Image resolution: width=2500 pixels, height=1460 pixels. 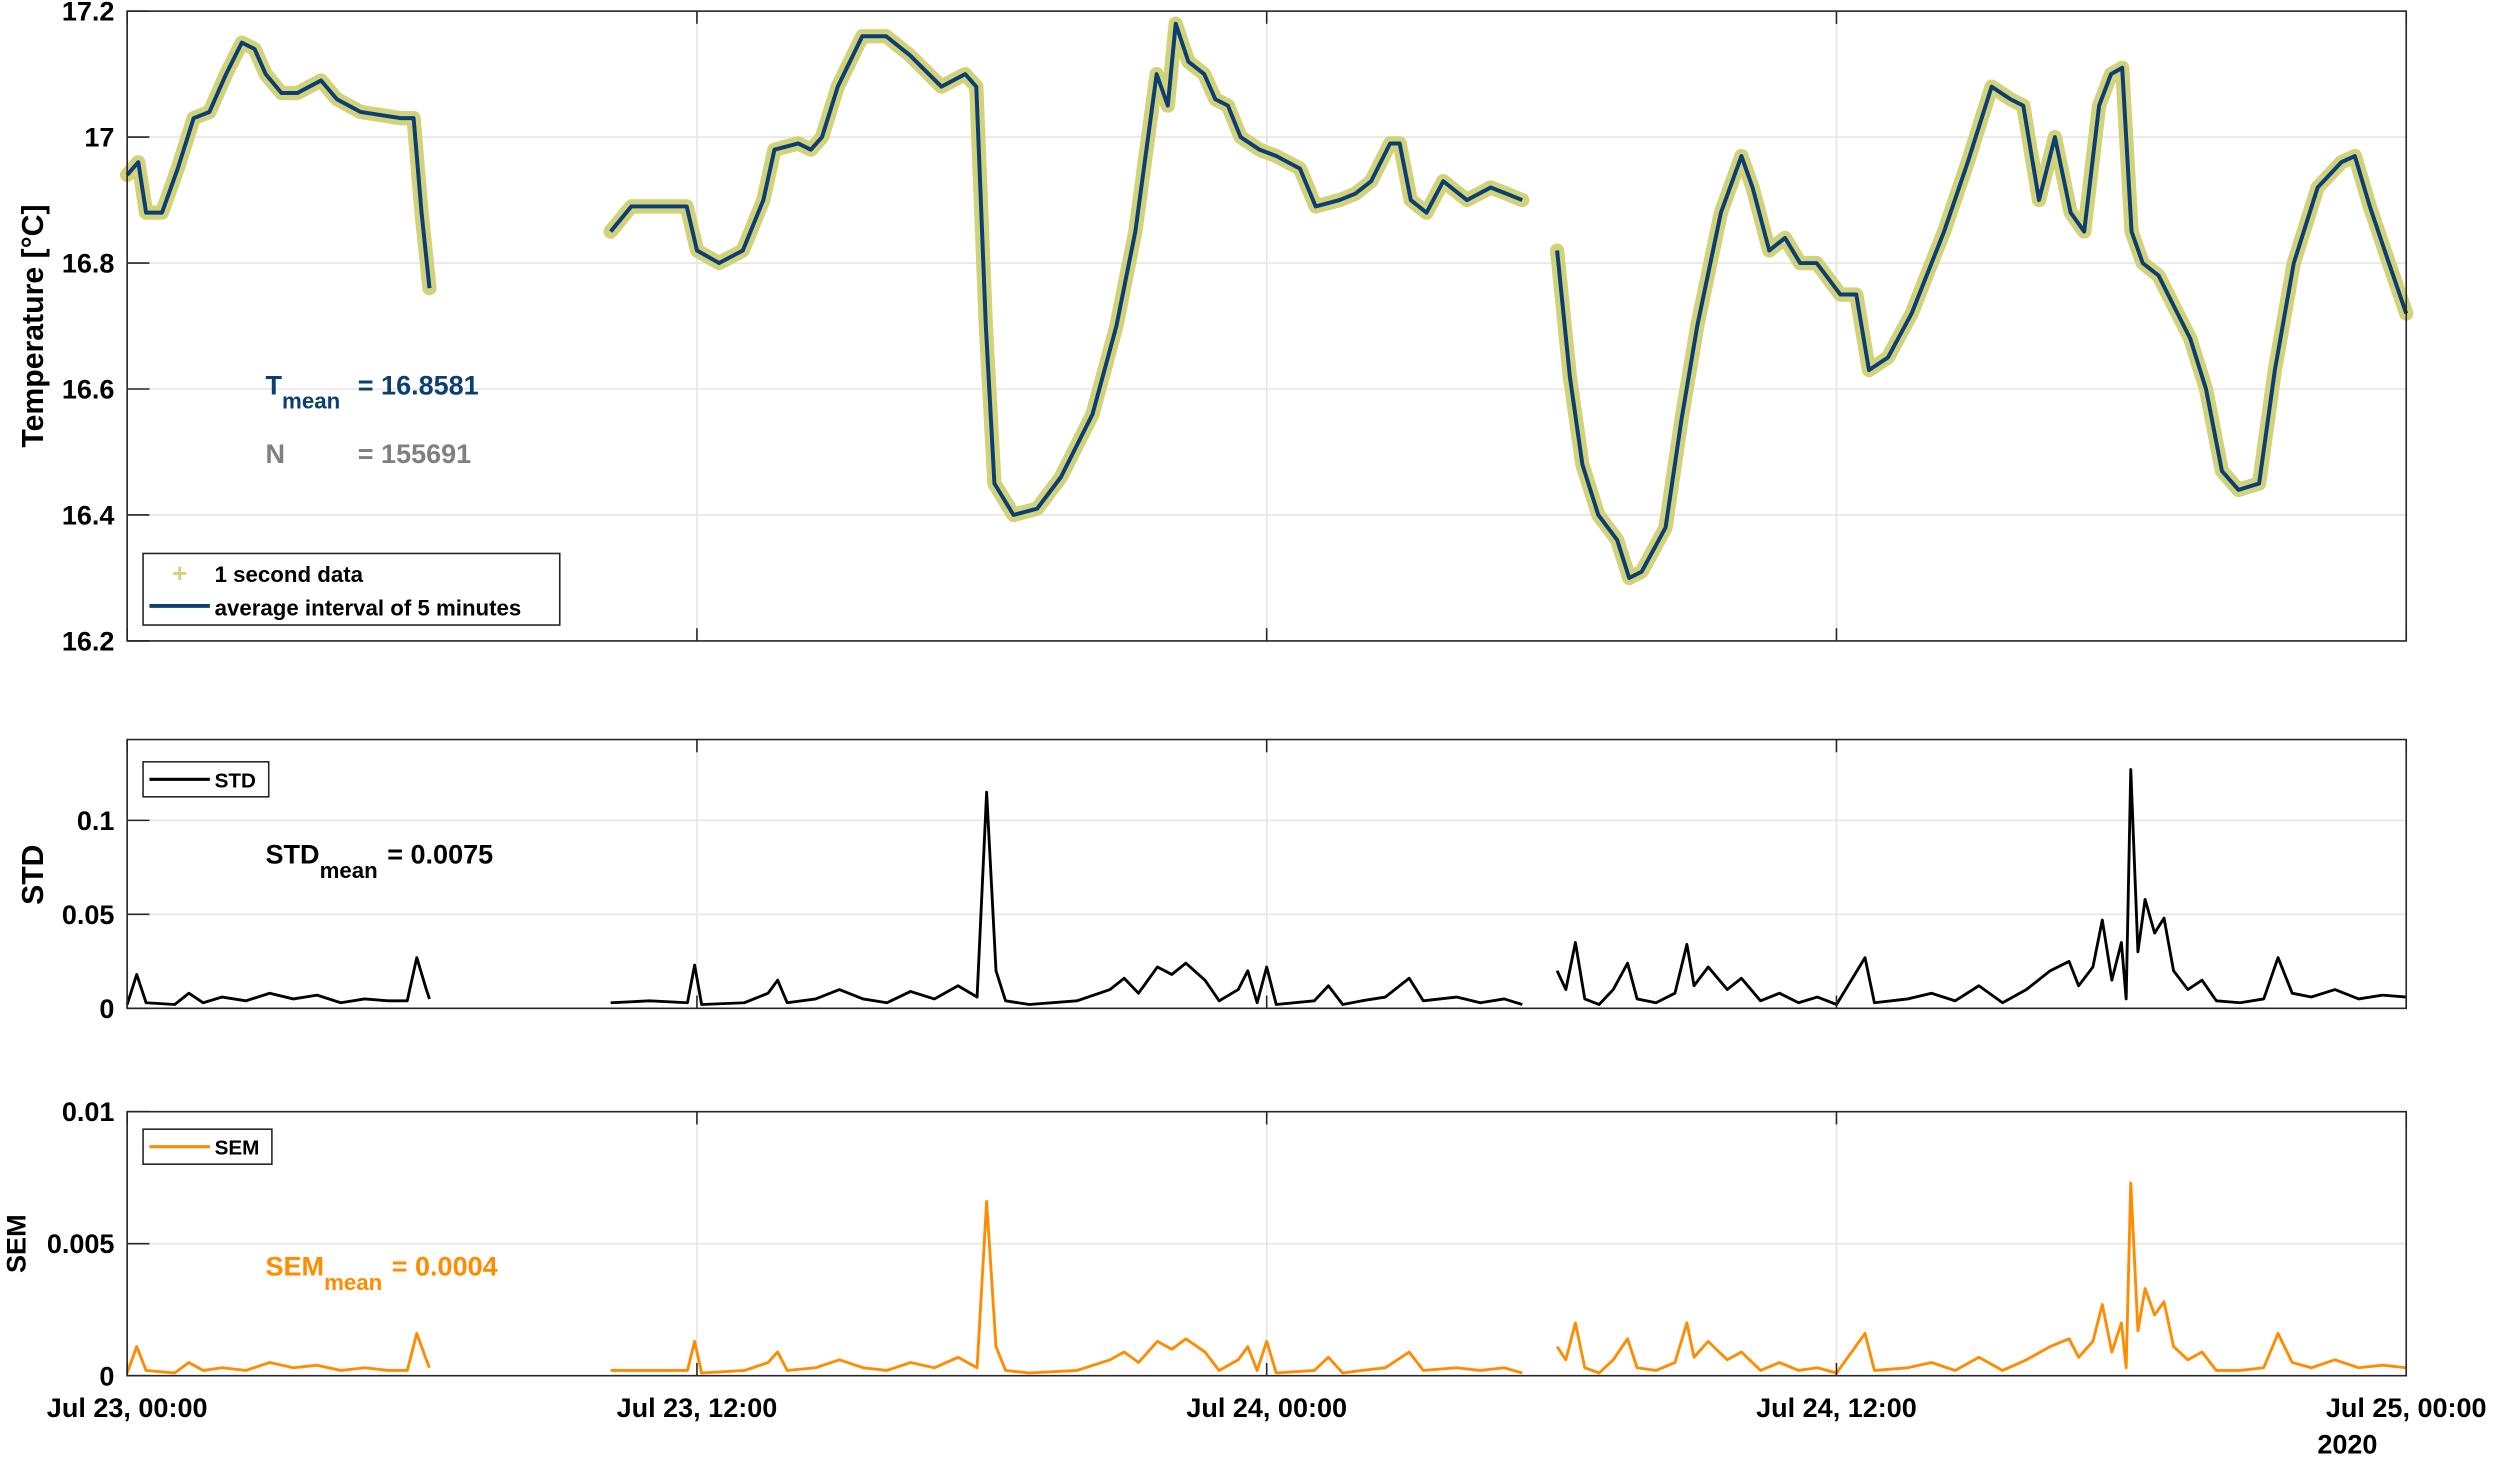 What do you see at coordinates (1266, 1408) in the screenshot?
I see `x-tick-label: Jul 24, 00:00` at bounding box center [1266, 1408].